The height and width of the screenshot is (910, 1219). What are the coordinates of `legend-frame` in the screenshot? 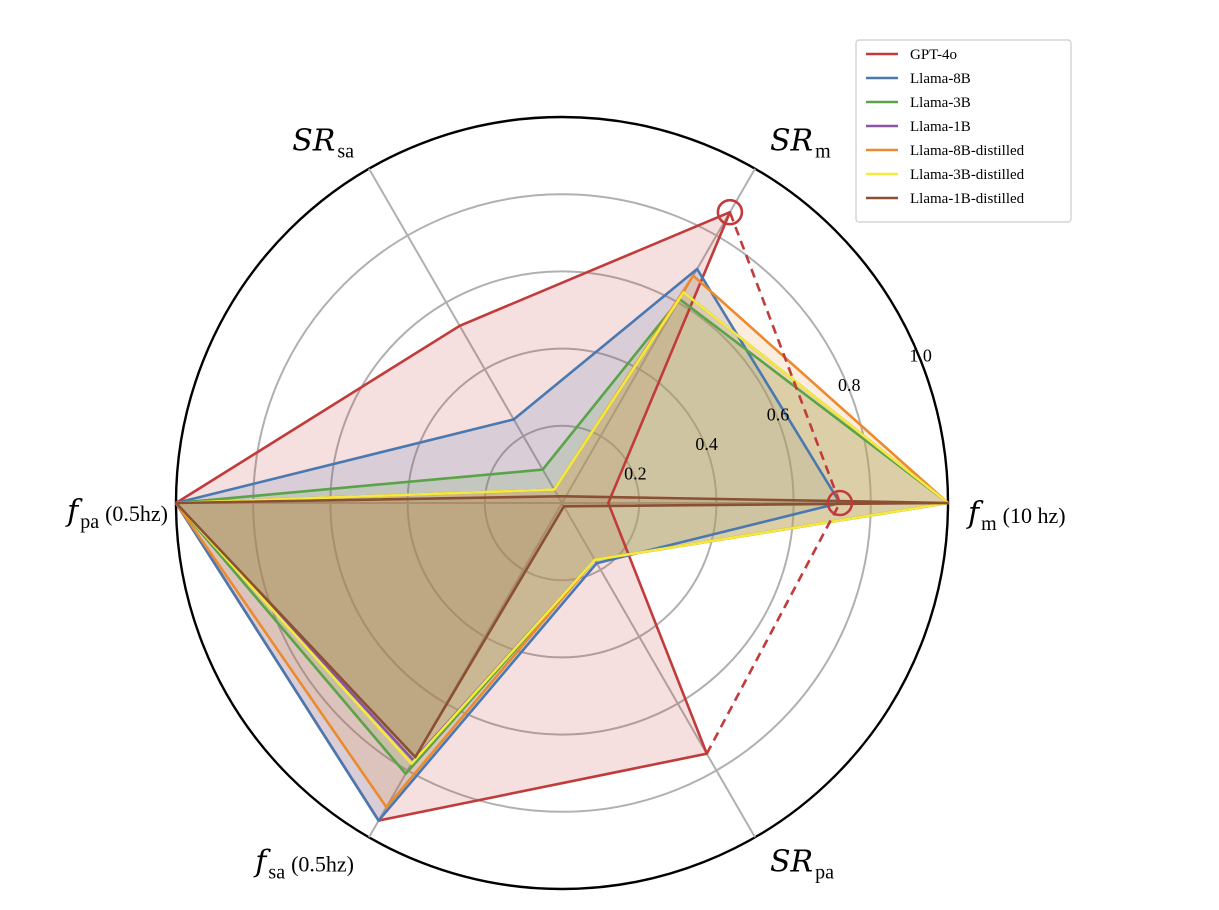 It's located at (963, 131).